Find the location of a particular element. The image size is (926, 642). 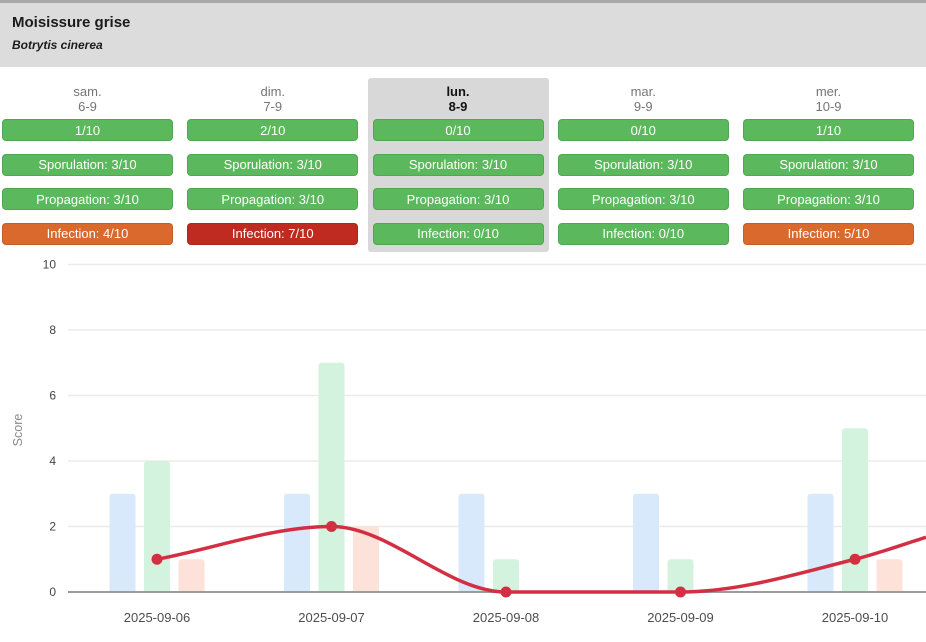

infection-badge: Infection: 5/10 is located at coordinates (828, 233).